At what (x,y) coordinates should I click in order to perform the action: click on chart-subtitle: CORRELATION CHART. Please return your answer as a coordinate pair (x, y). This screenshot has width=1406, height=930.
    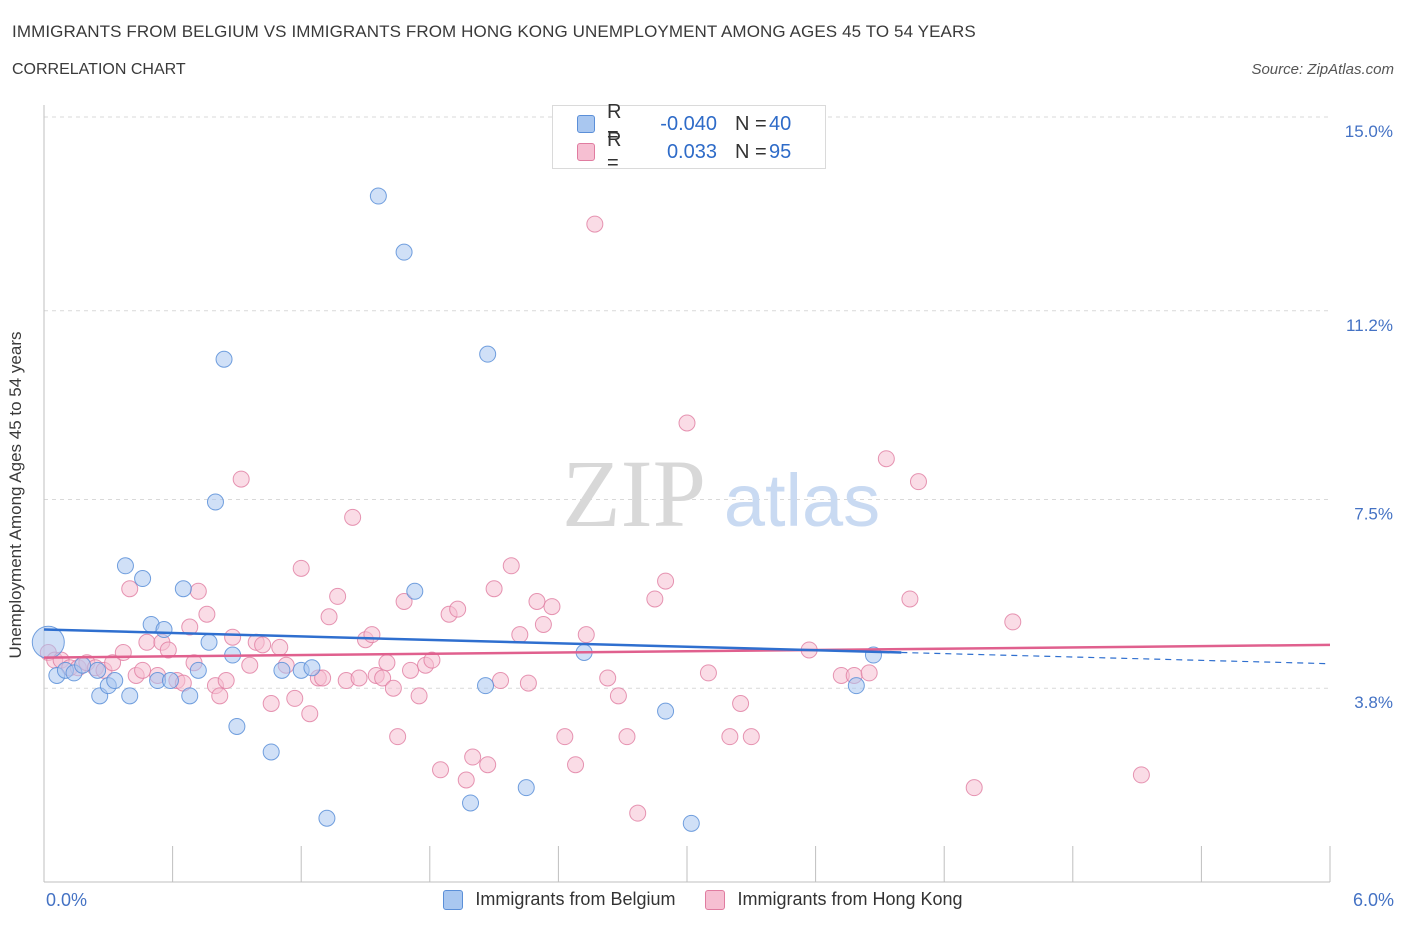
    Looking at the image, I should click on (99, 69).